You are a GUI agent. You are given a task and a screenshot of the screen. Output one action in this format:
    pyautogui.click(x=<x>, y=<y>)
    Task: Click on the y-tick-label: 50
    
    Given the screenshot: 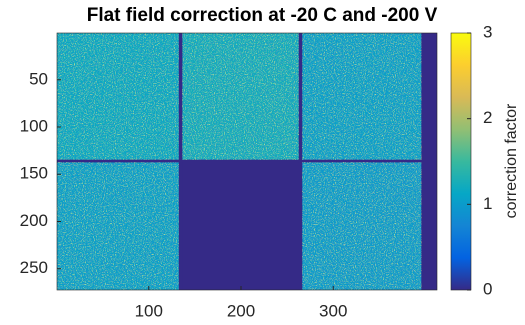 What is the action you would take?
    pyautogui.click(x=38, y=78)
    